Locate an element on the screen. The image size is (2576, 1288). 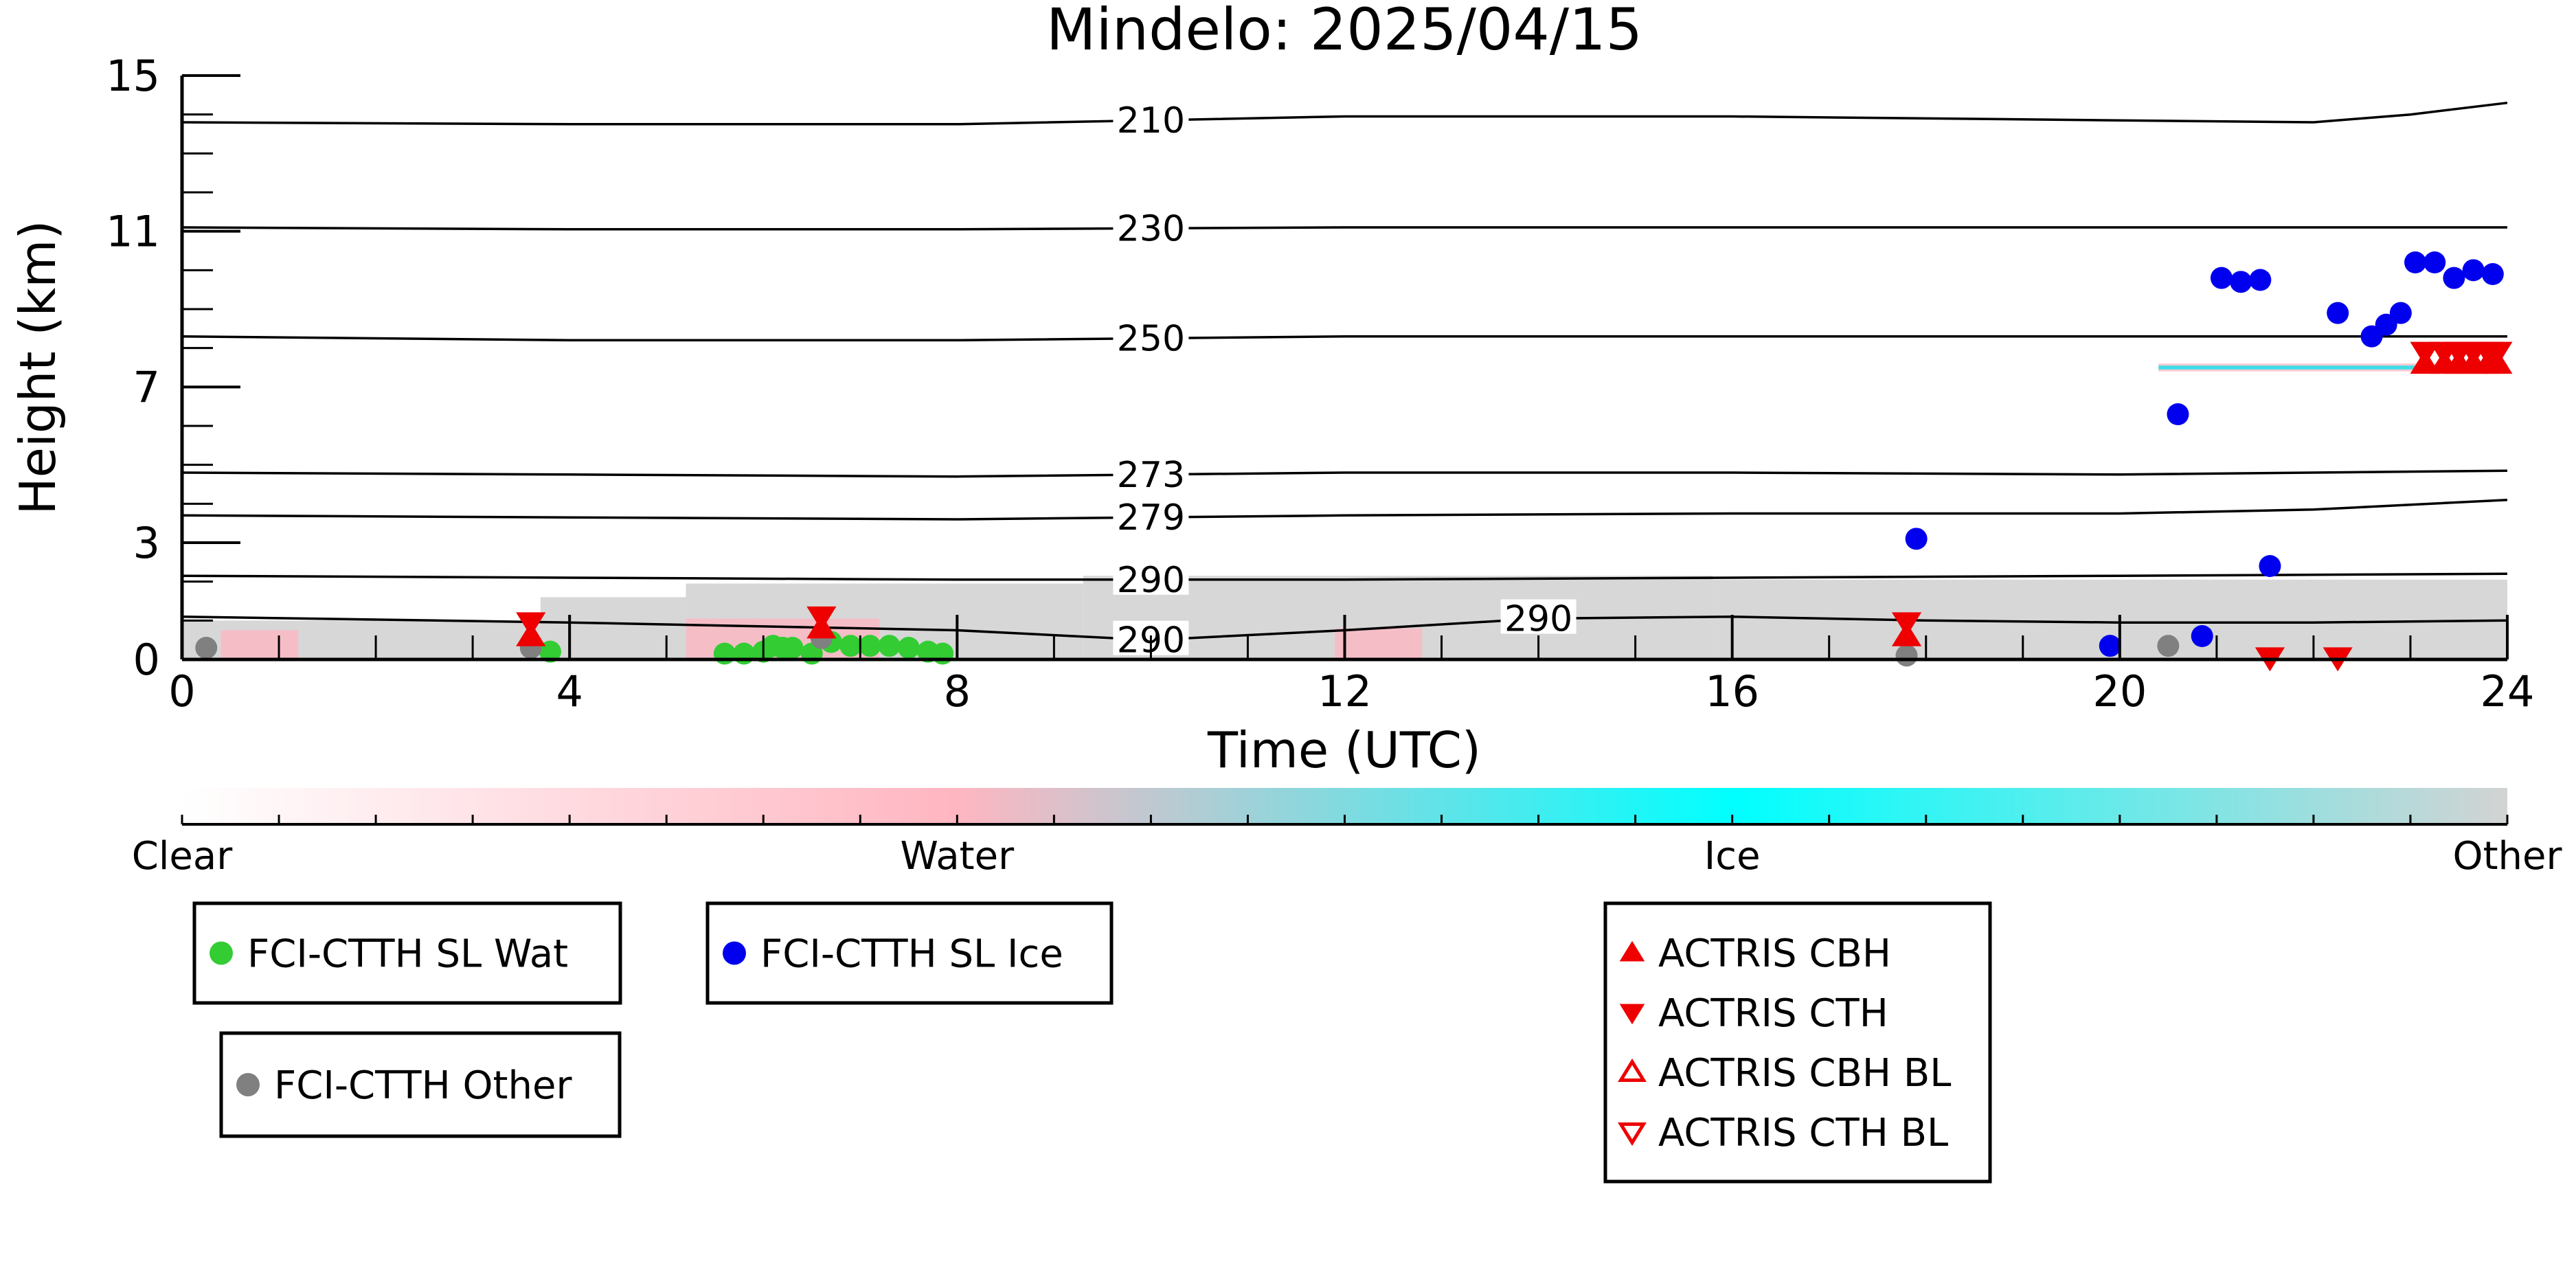
x-tick-label: 4 is located at coordinates (569, 691).